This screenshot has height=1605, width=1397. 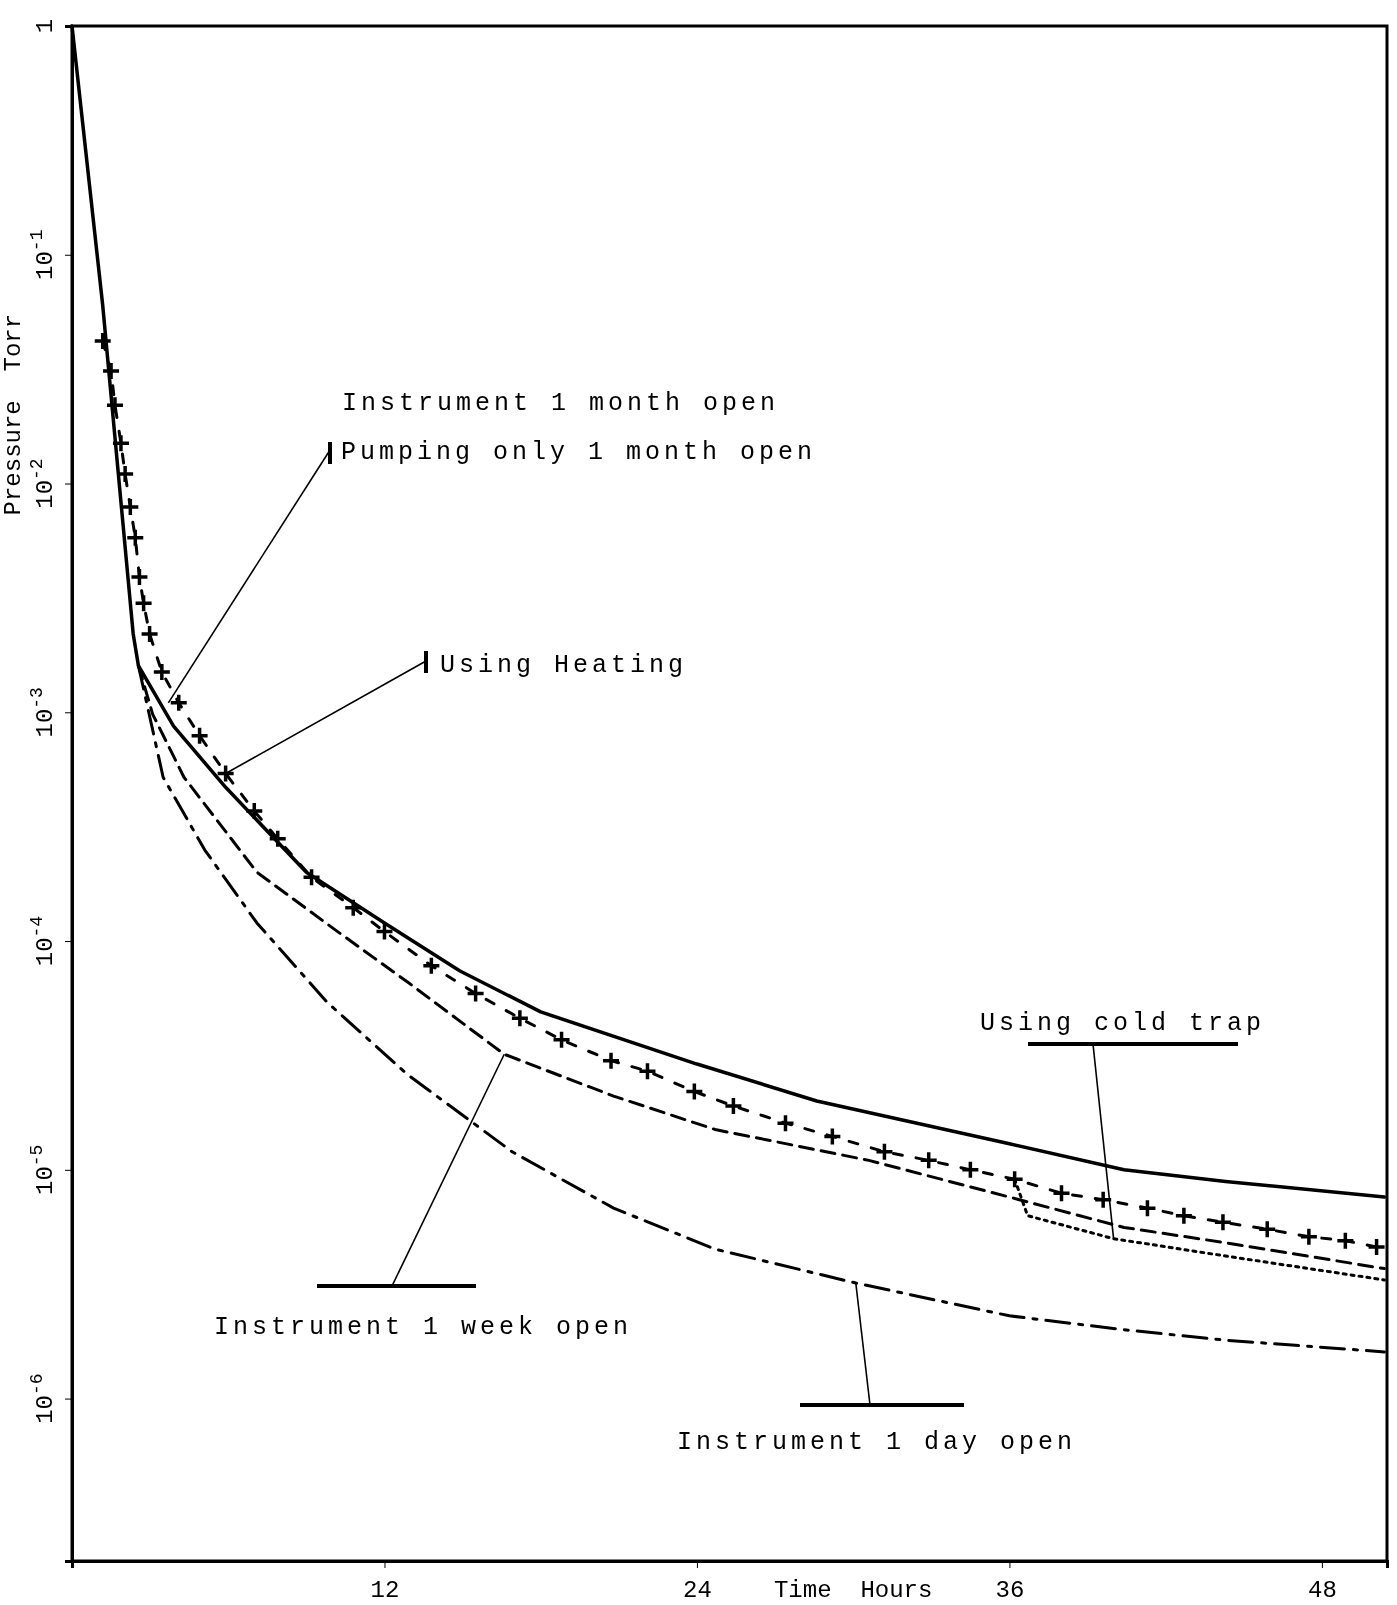 What do you see at coordinates (423, 1327) in the screenshot?
I see `annotation: Instrument 1 week open` at bounding box center [423, 1327].